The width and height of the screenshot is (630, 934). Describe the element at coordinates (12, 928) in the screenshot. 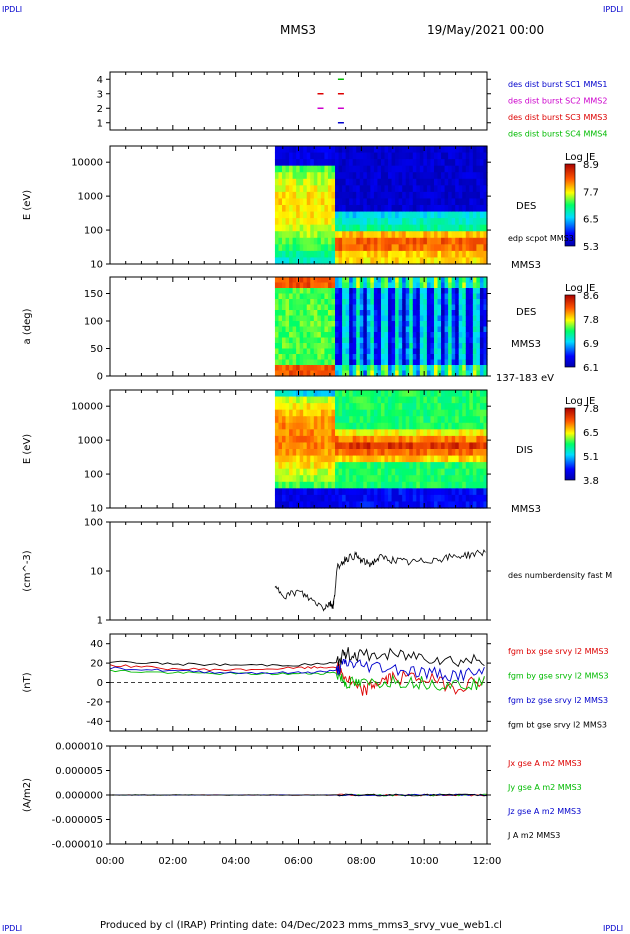

I see `corner-mark-bl: IPDLI` at that location.